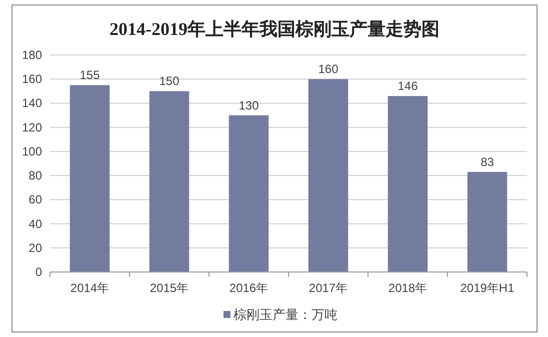 The width and height of the screenshot is (548, 337). Describe the element at coordinates (169, 81) in the screenshot. I see `data-label: 150` at that location.